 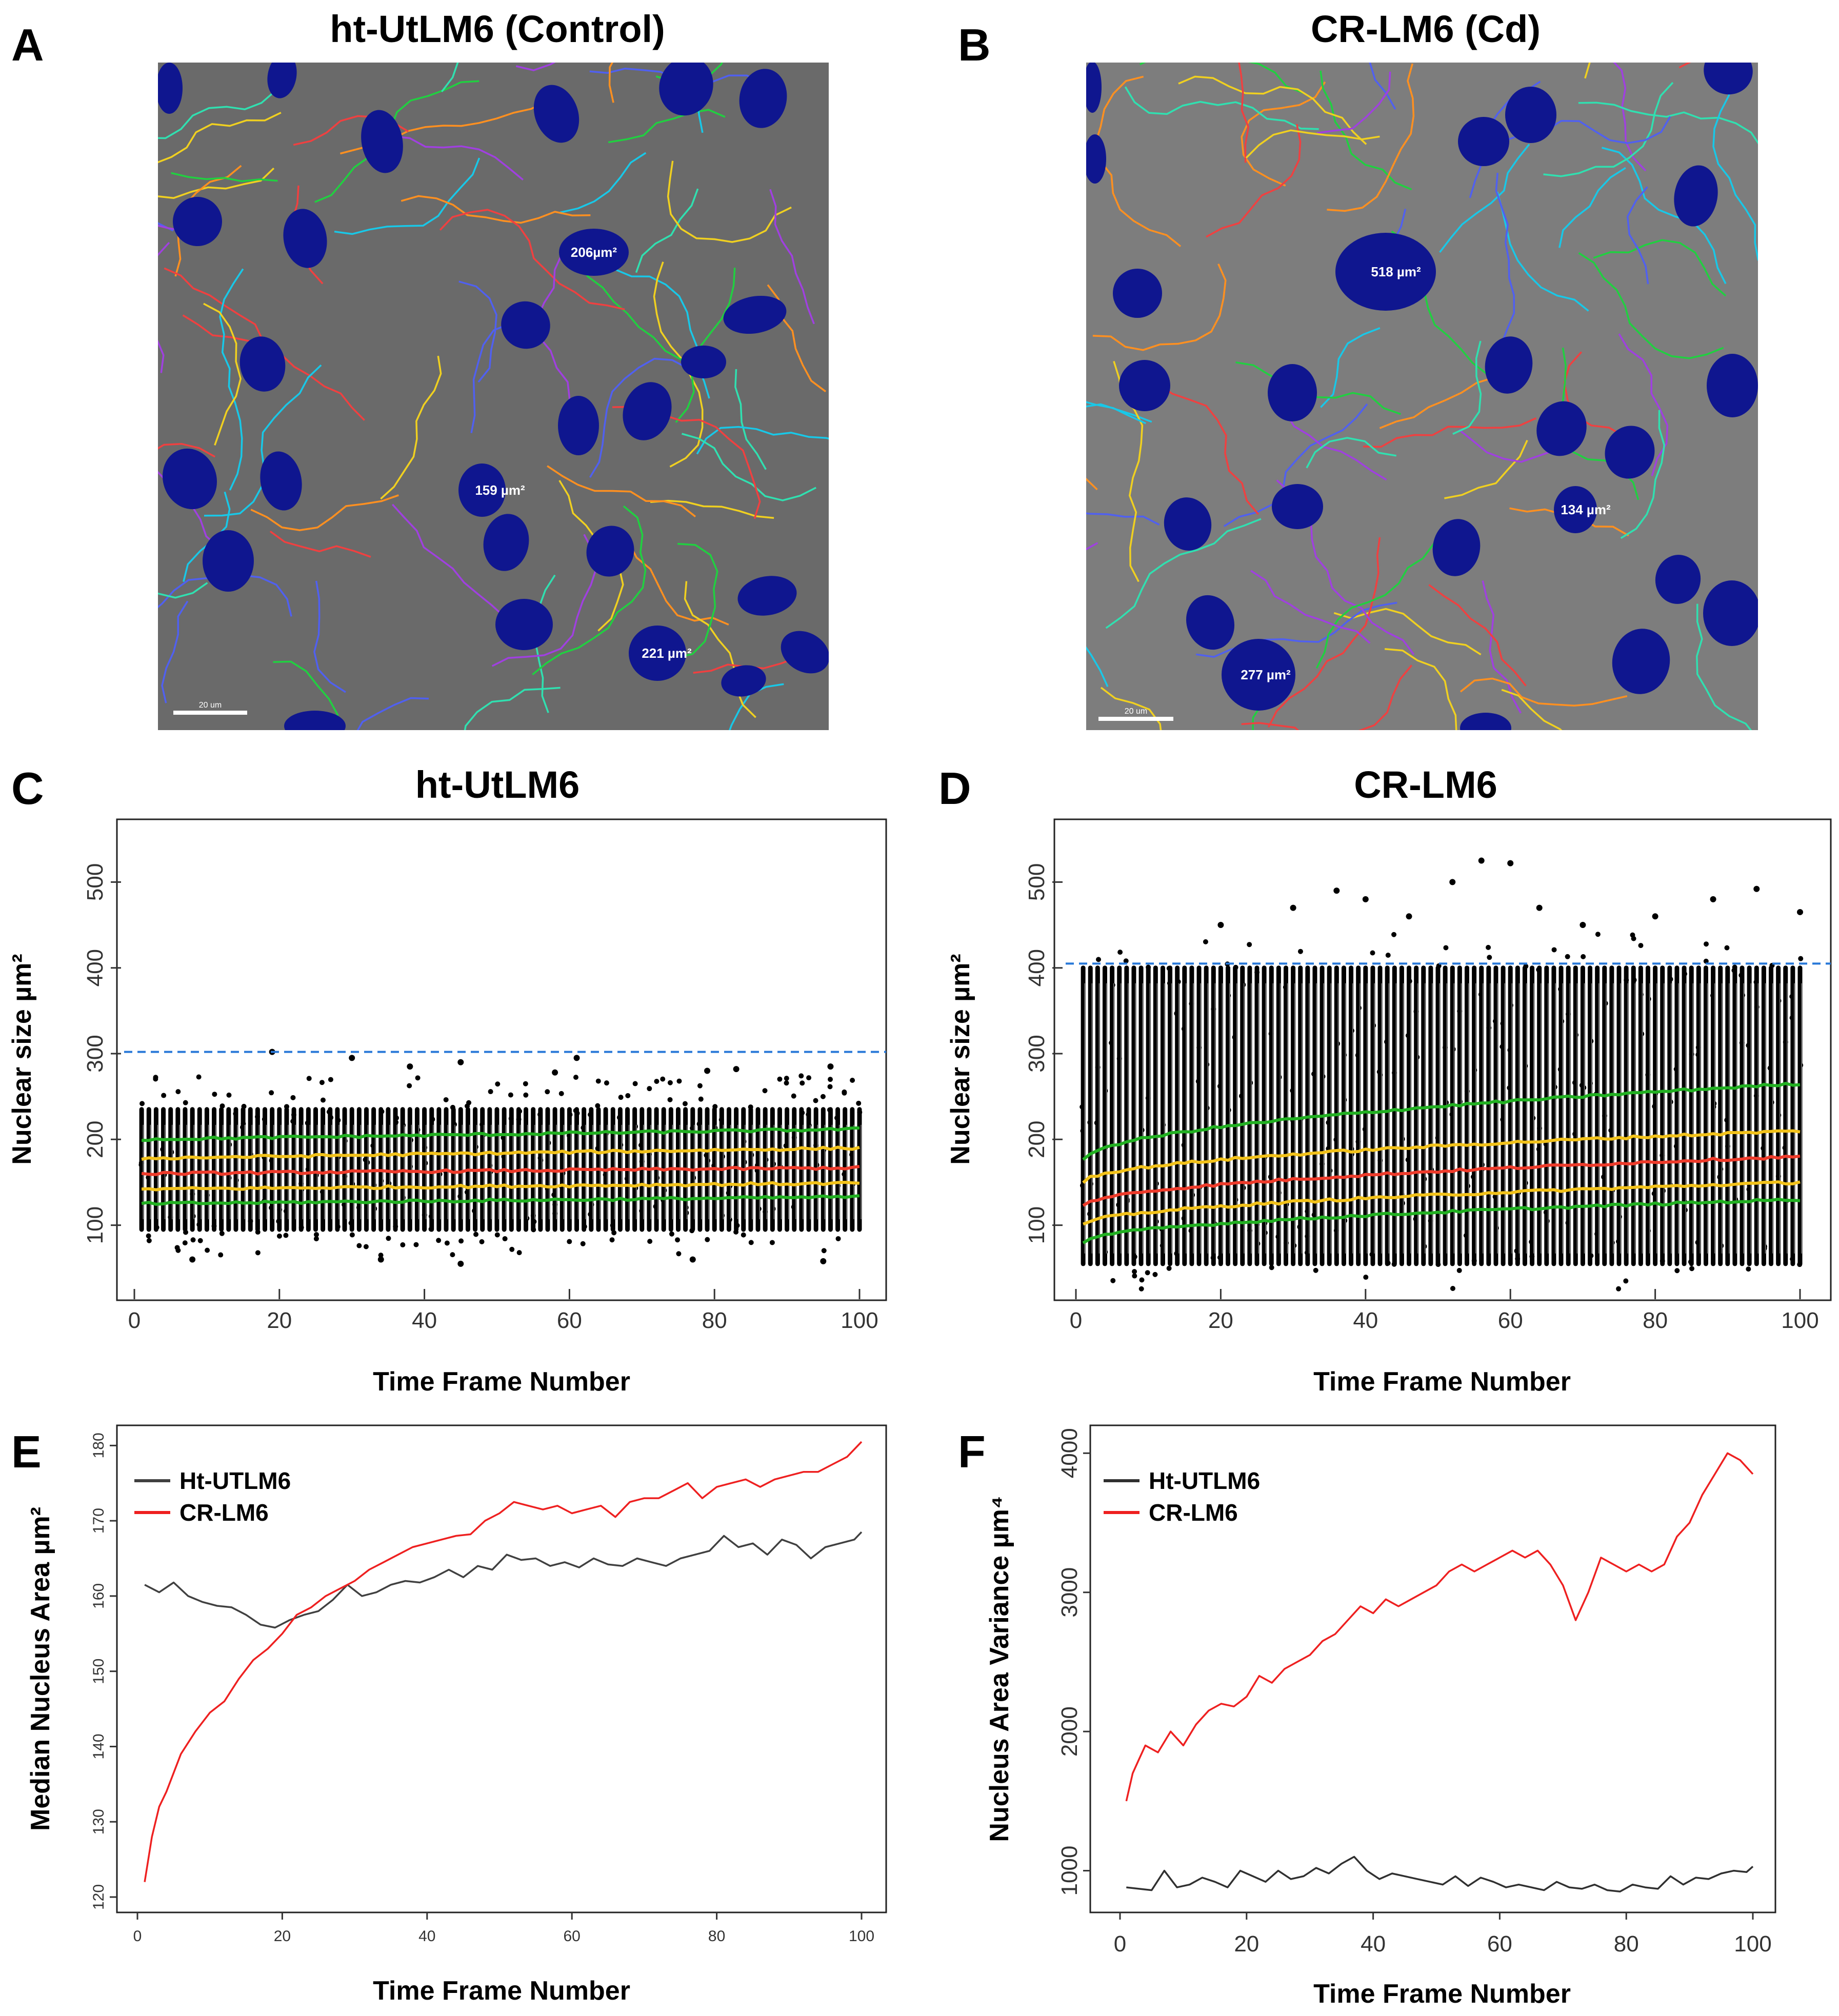 What do you see at coordinates (1205, 1480) in the screenshot?
I see `chart-f-legend-label-1: Ht-UTLM6` at bounding box center [1205, 1480].